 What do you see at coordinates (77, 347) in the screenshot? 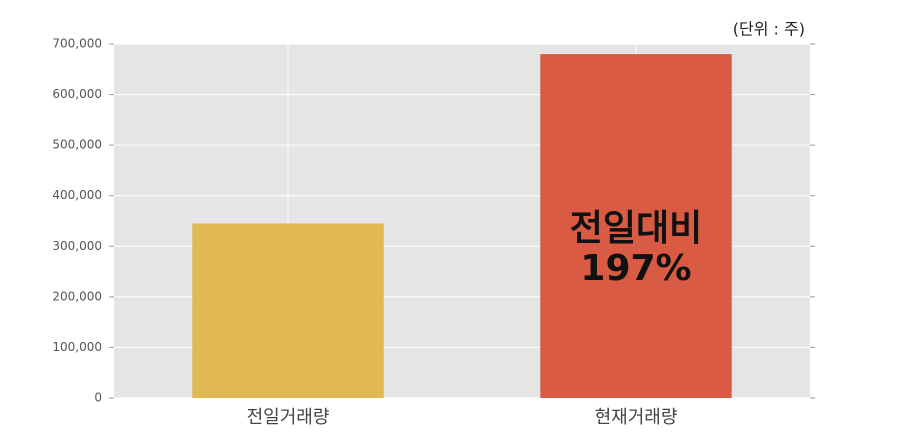
I see `y-tick-label: 100,000` at bounding box center [77, 347].